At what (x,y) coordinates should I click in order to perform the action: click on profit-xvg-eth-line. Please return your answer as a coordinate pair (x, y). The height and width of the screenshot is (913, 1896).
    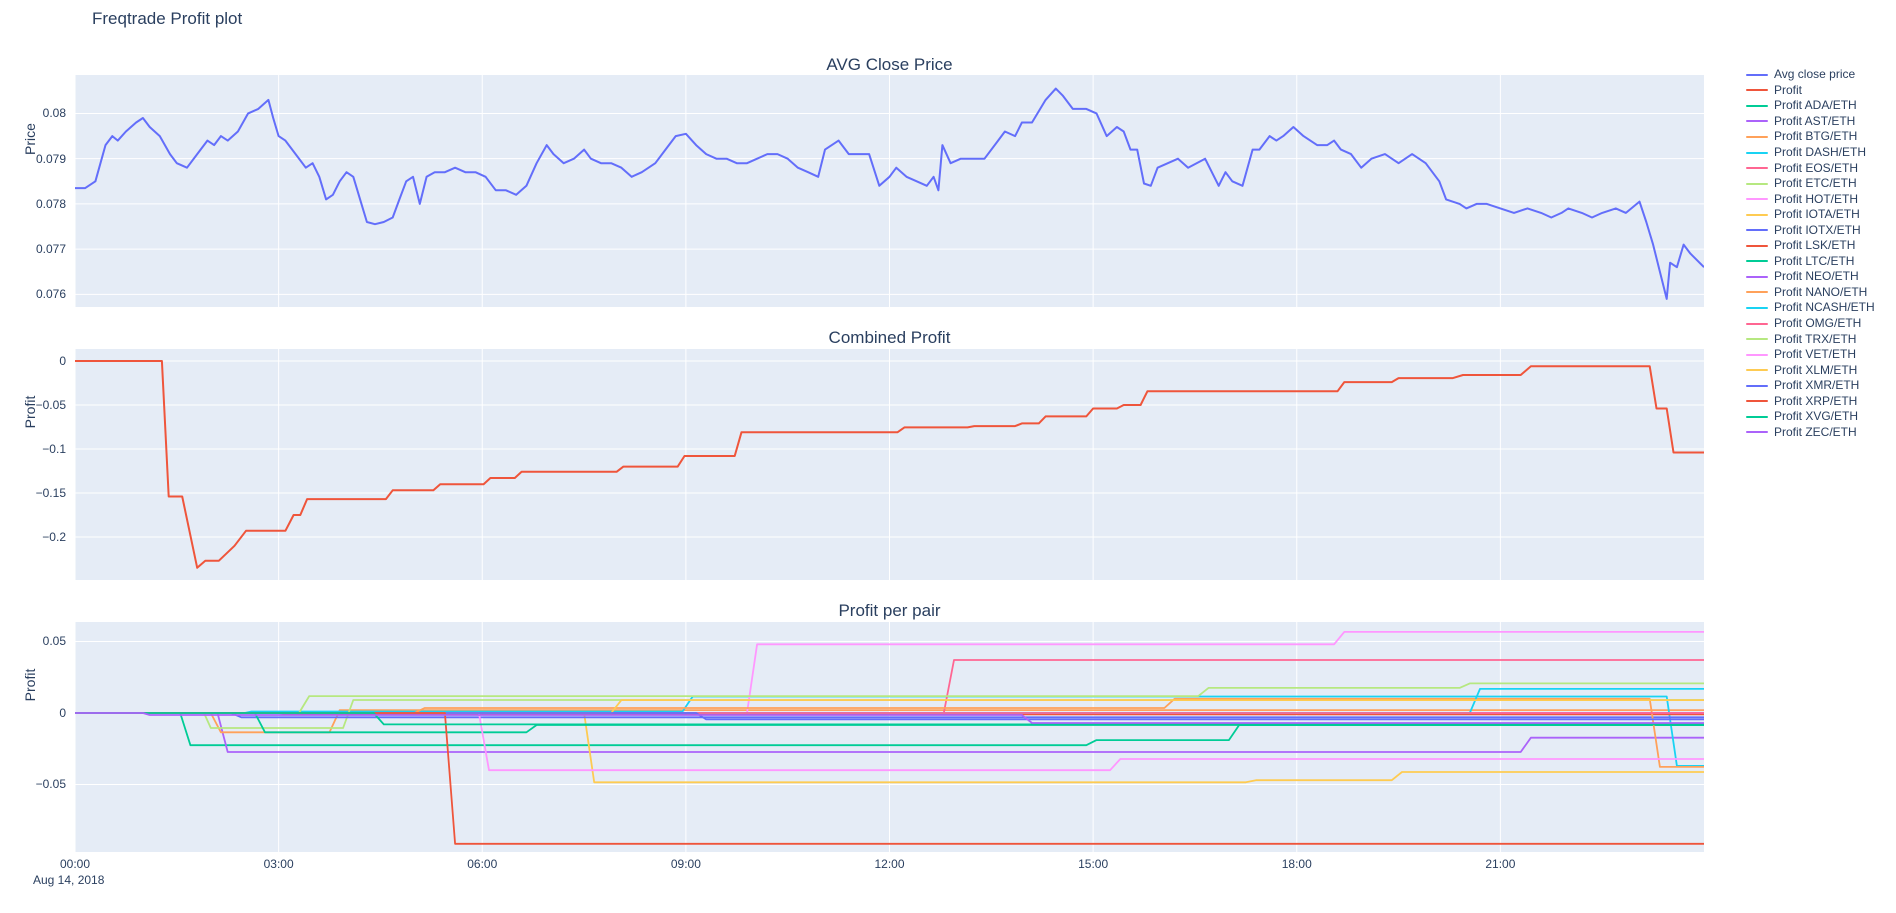
    Looking at the image, I should click on (889, 719).